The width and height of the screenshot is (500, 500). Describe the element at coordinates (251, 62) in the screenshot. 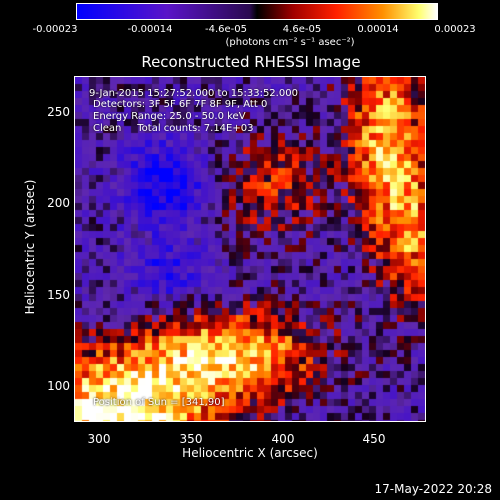

I see `chart-title: Reconstructed RHESSI Image` at that location.